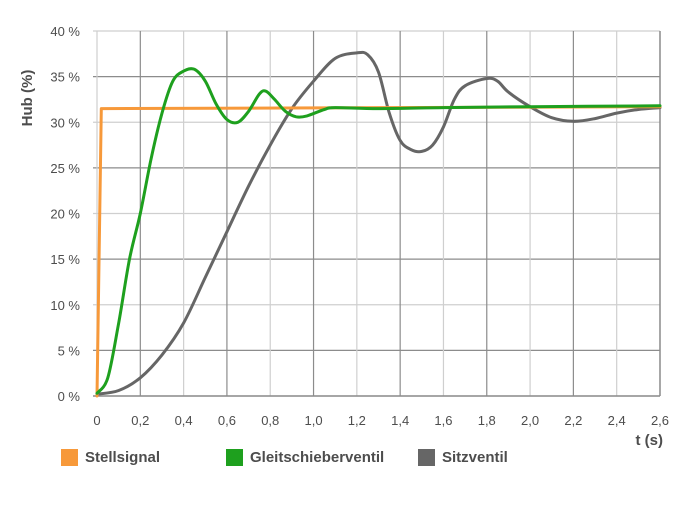 The height and width of the screenshot is (525, 687). I want to click on legend-swatch-green, so click(234, 457).